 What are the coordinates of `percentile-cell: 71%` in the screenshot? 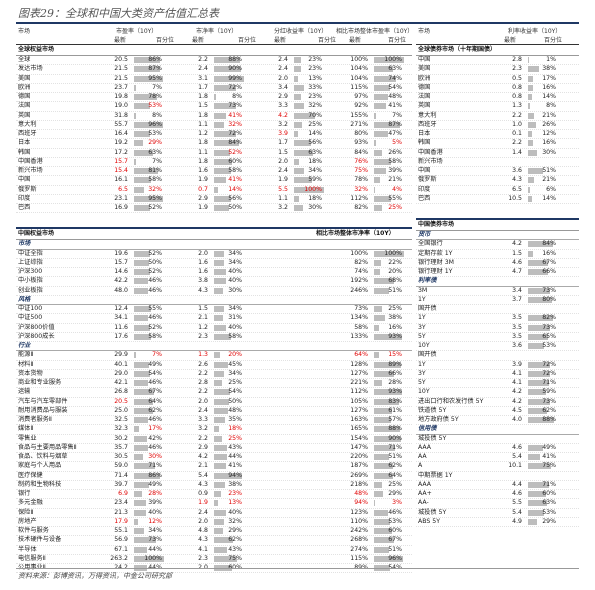 It's located at (155, 466).